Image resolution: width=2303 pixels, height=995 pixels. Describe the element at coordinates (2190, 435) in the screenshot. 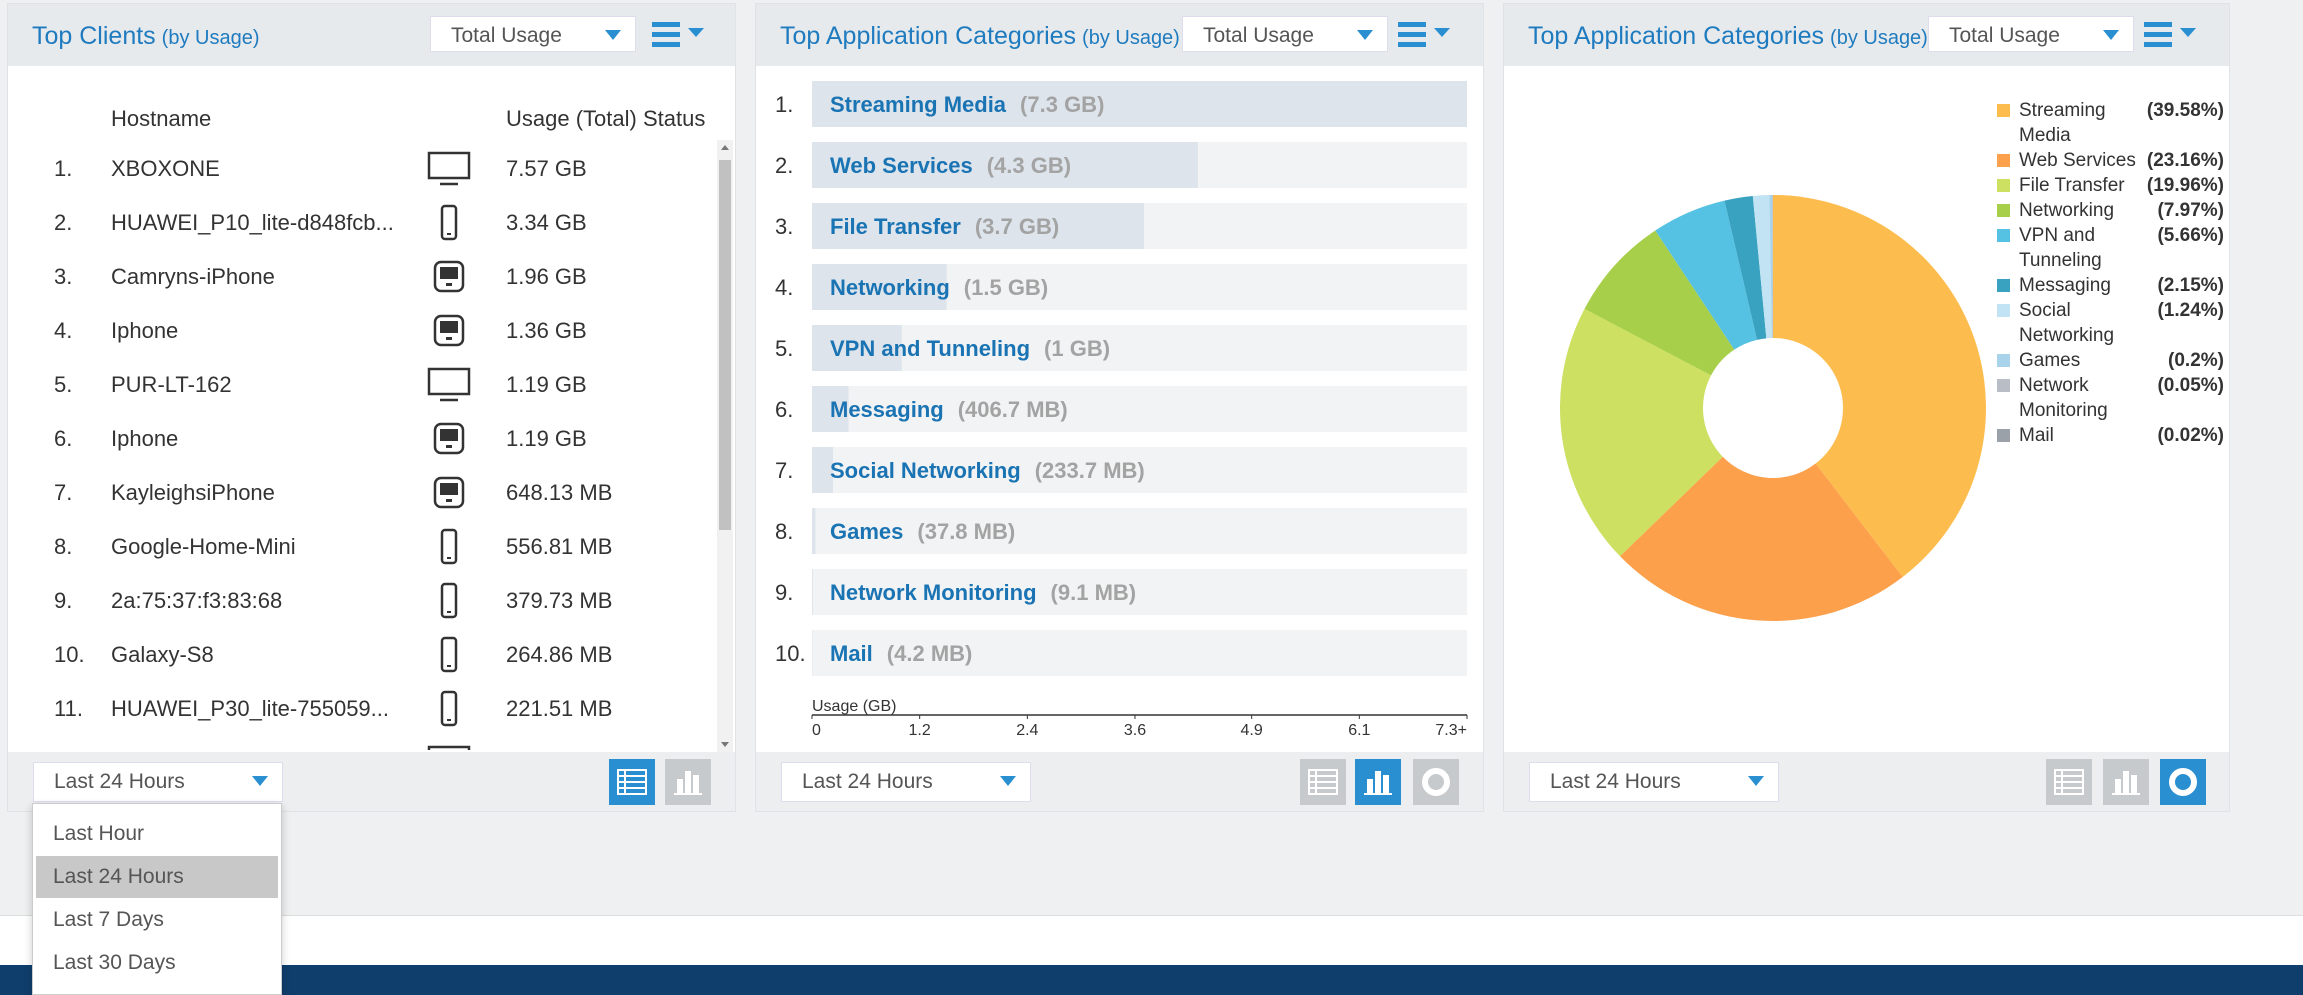

I see `legend-value: (0.02%)` at that location.